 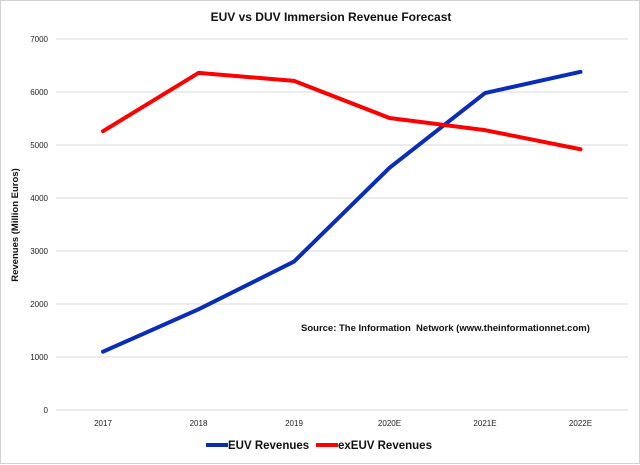 What do you see at coordinates (342, 111) in the screenshot?
I see `series-line-exeuv-revenues` at bounding box center [342, 111].